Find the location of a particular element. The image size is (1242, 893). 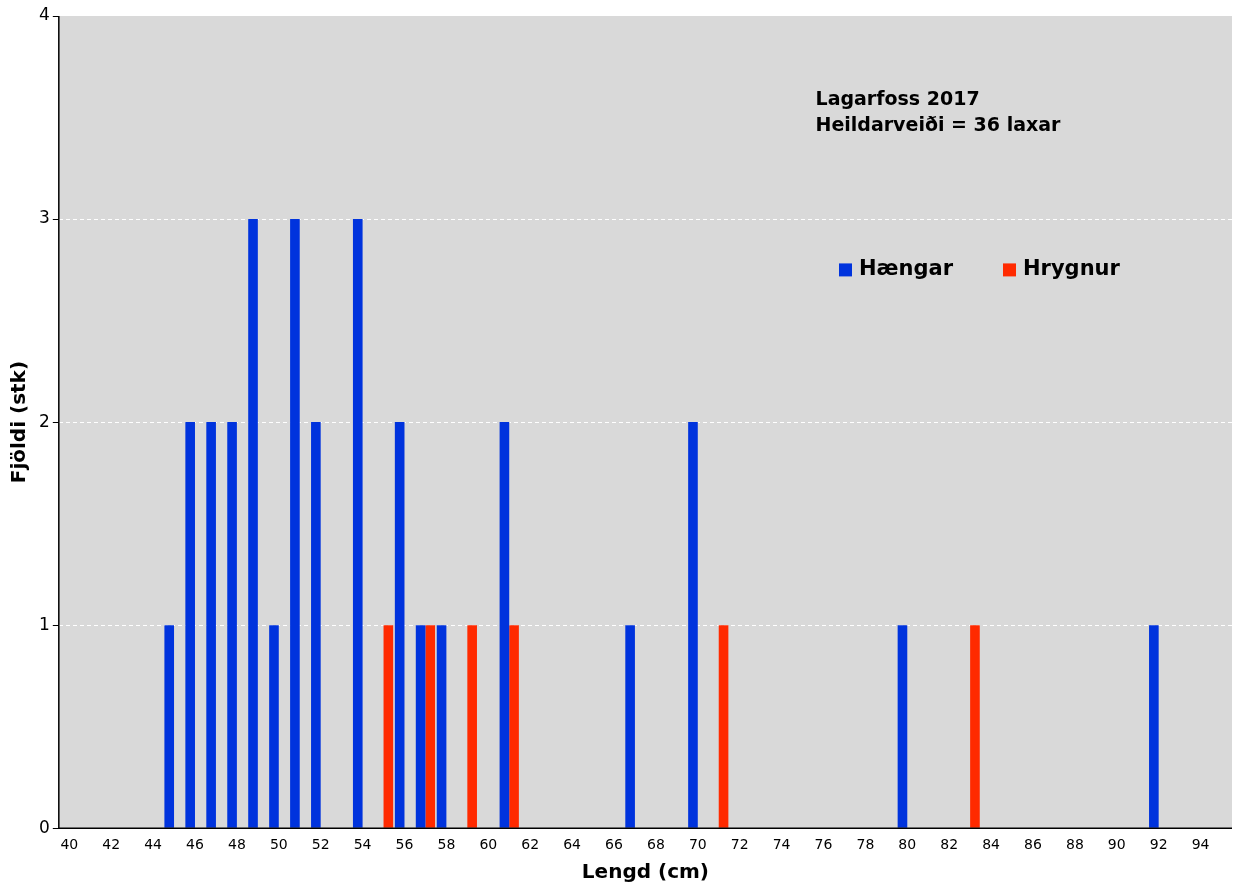

x-tick-label: 84 is located at coordinates (991, 844).